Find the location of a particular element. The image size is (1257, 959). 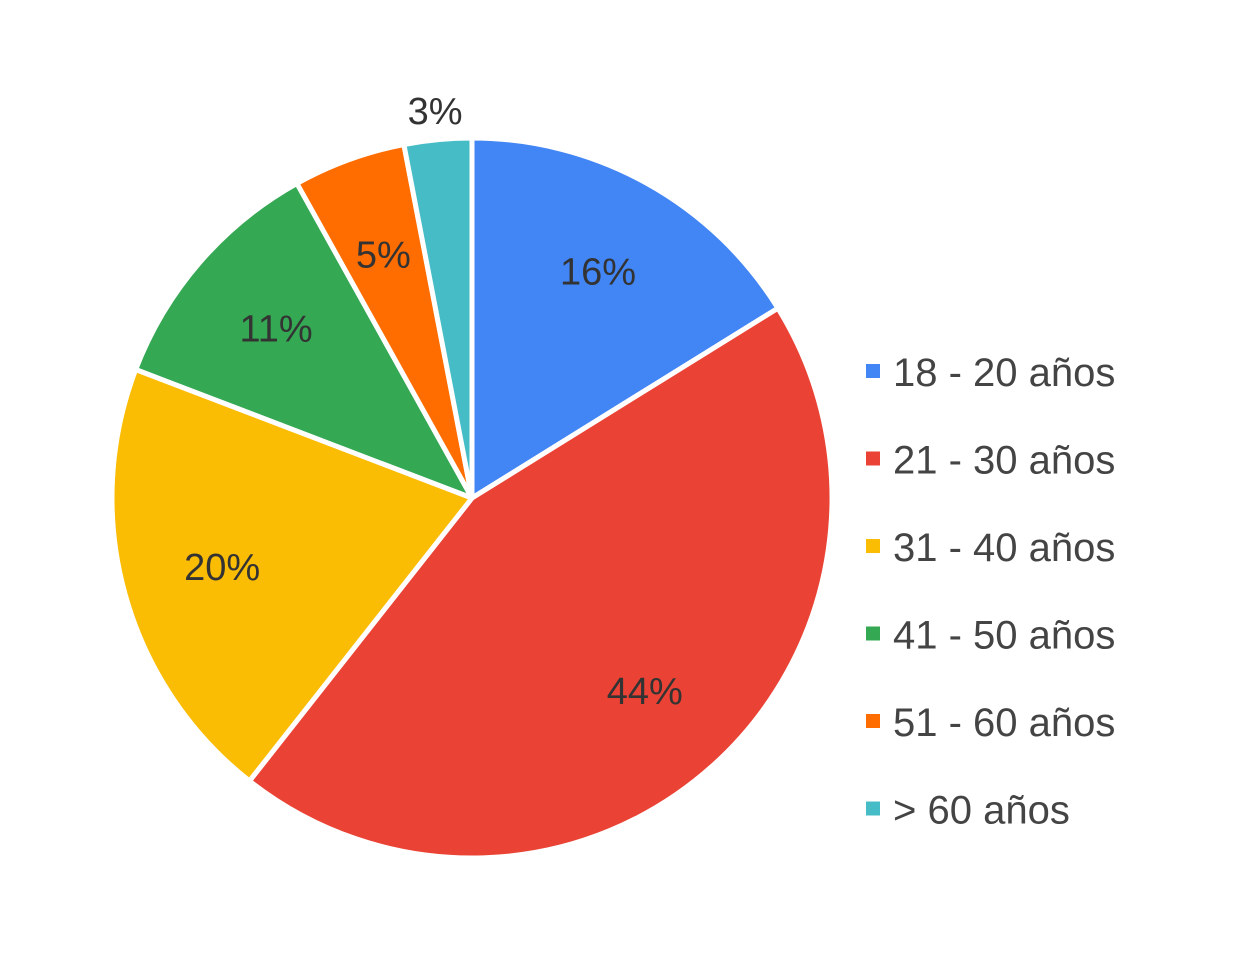

legend-label: 41 - 50 años is located at coordinates (1004, 636).